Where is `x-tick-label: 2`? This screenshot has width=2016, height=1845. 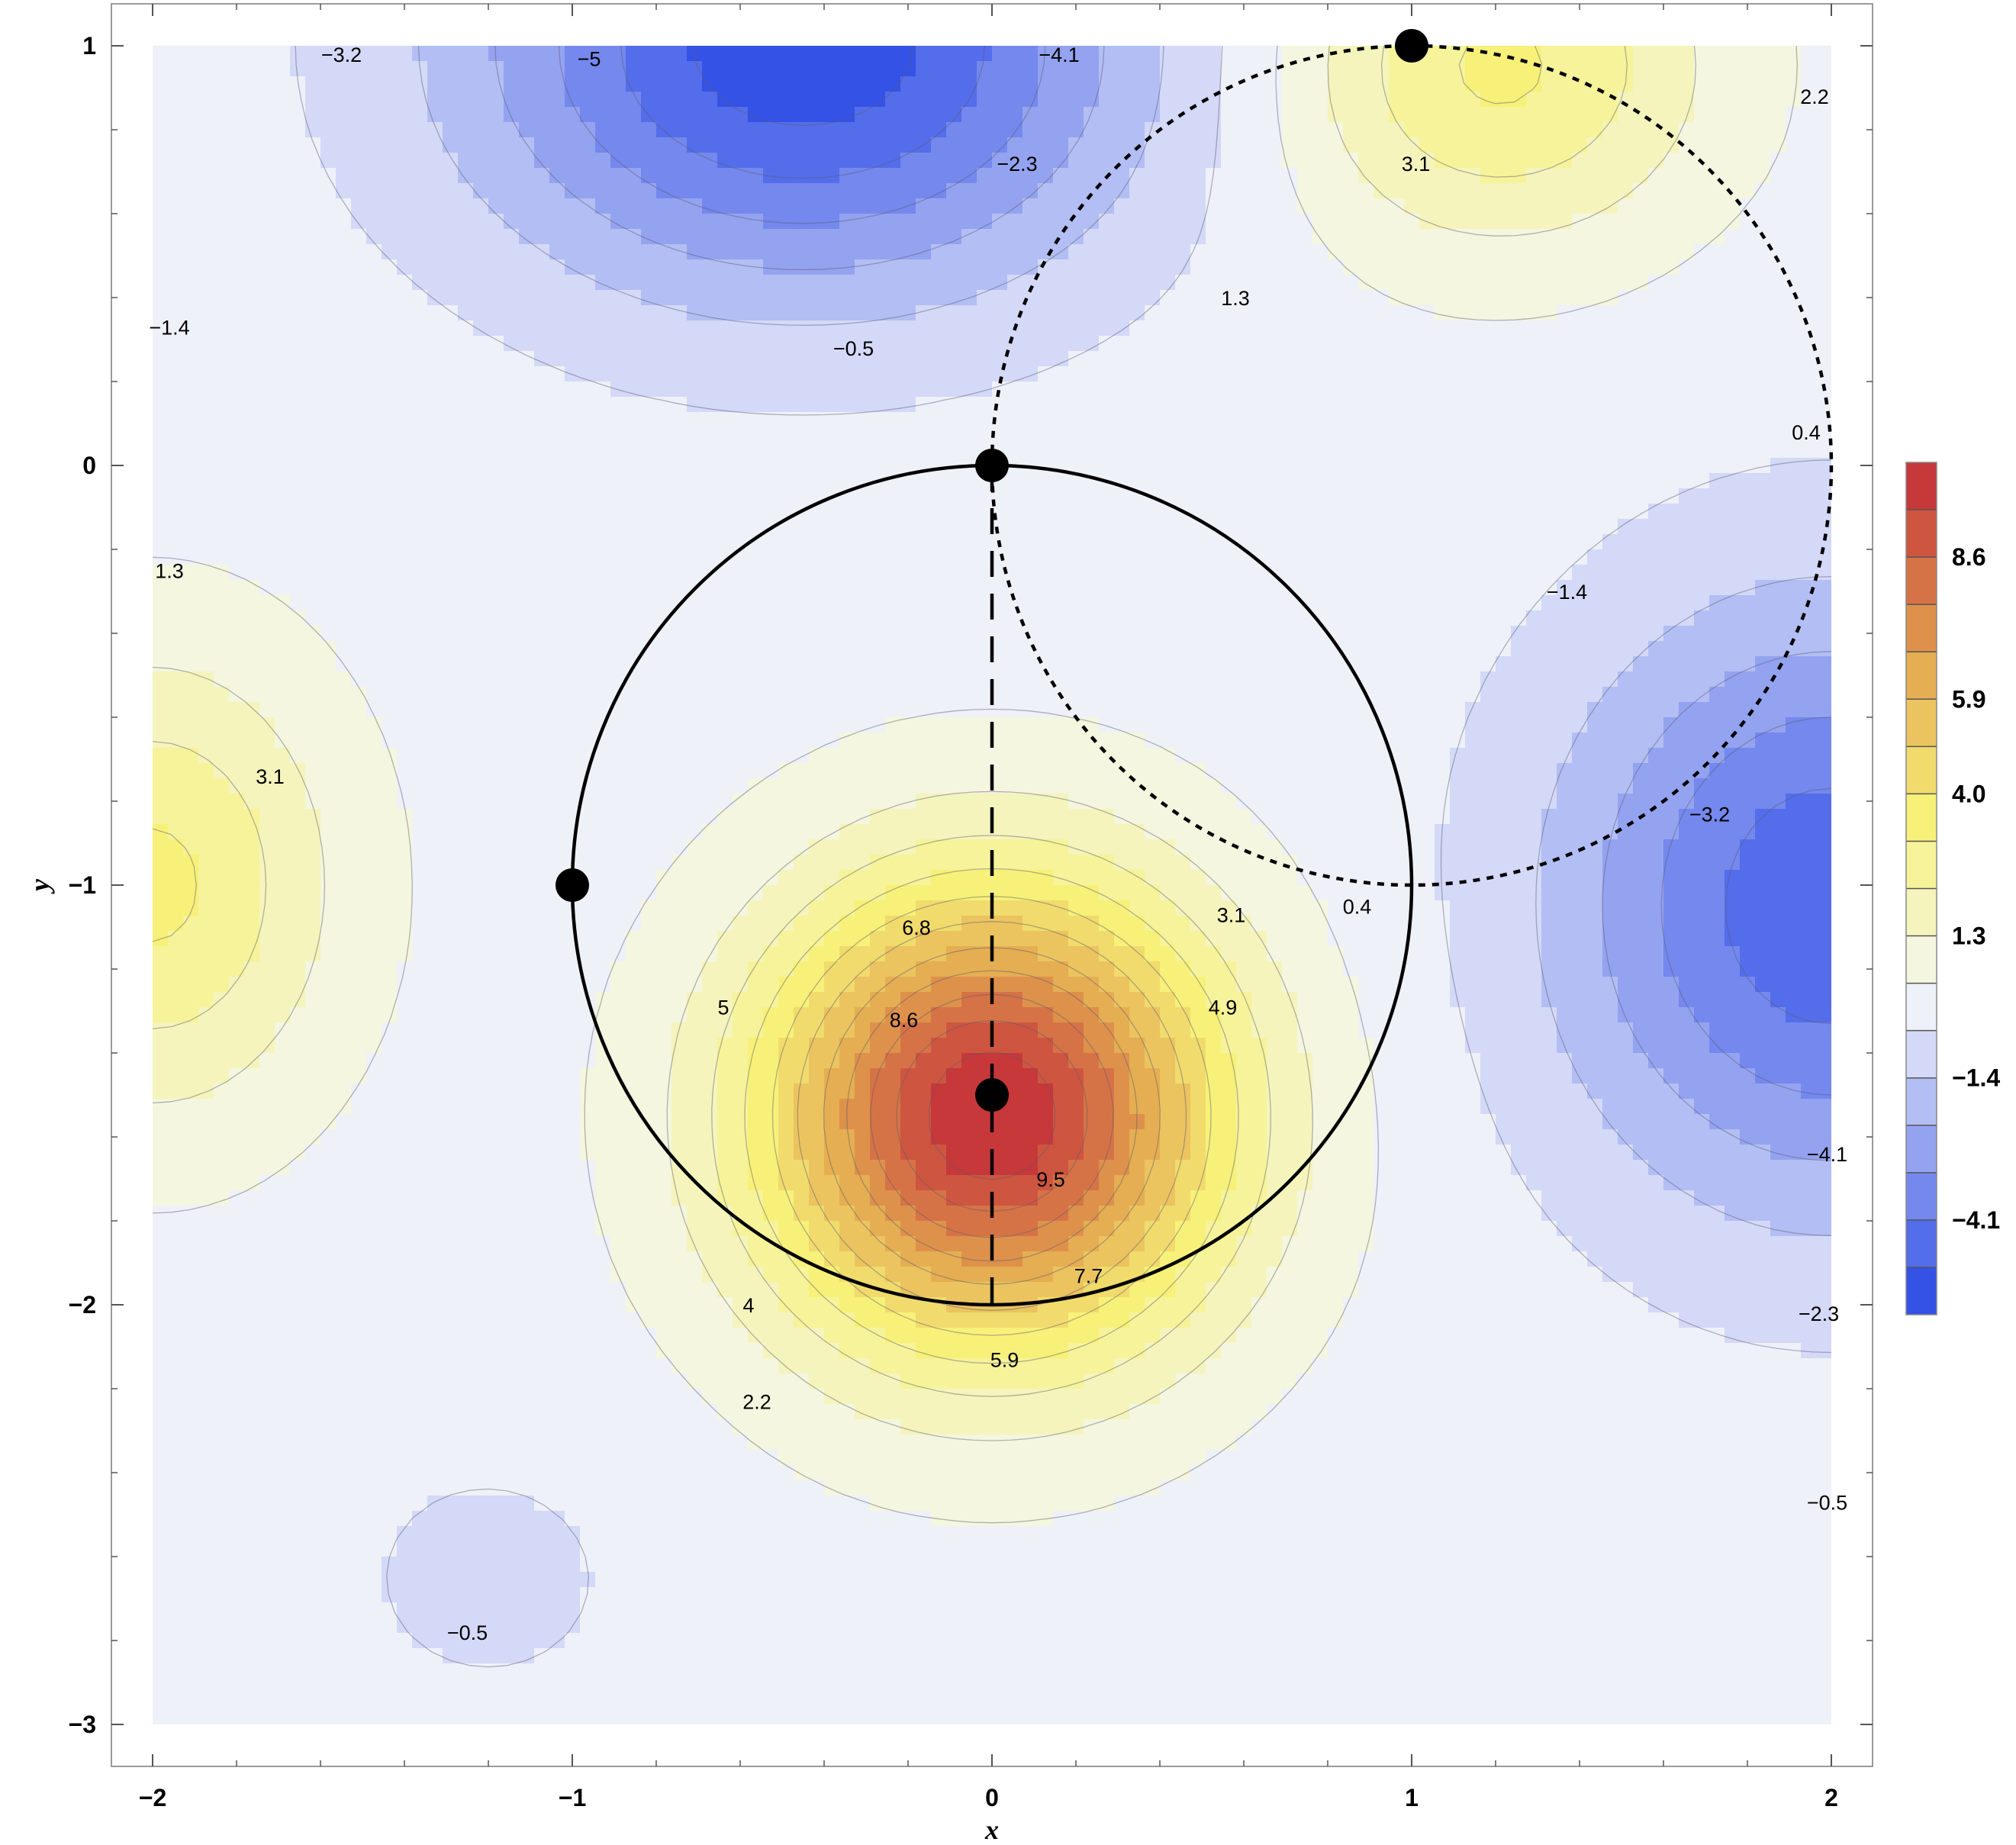
x-tick-label: 2 is located at coordinates (1831, 1797).